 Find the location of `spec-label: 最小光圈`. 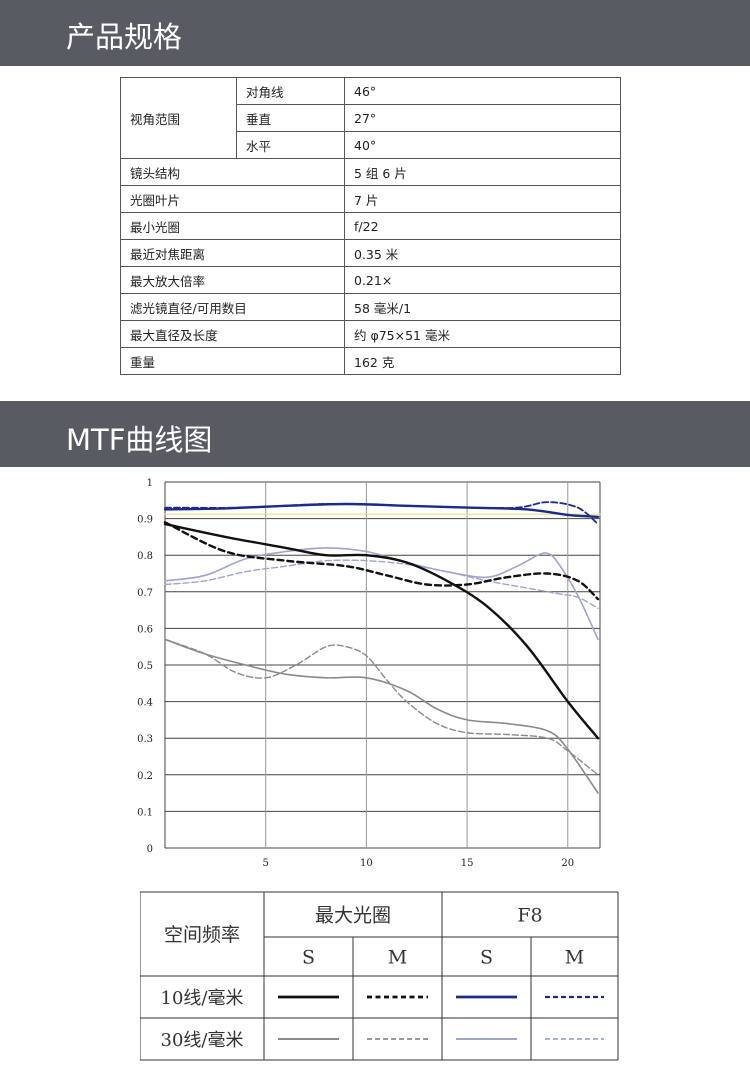

spec-label: 最小光圈 is located at coordinates (232, 226).